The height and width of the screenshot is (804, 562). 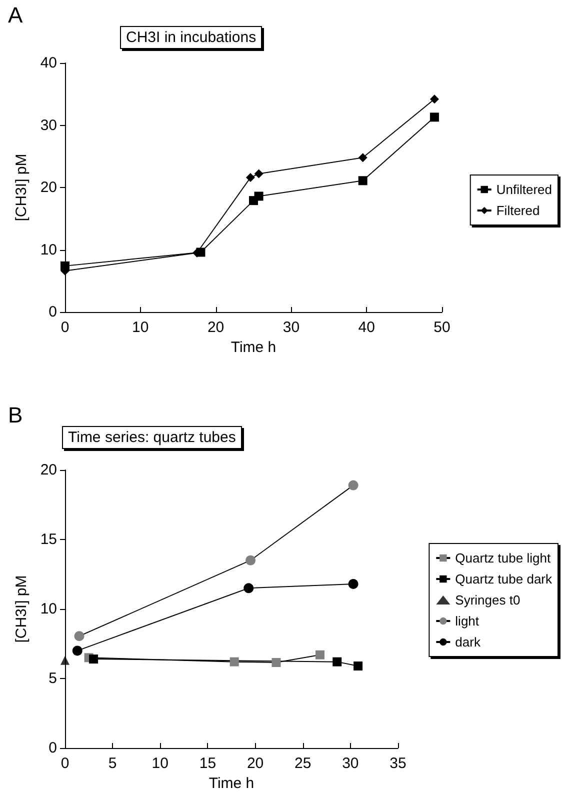 What do you see at coordinates (15, 15) in the screenshot?
I see `text: A` at bounding box center [15, 15].